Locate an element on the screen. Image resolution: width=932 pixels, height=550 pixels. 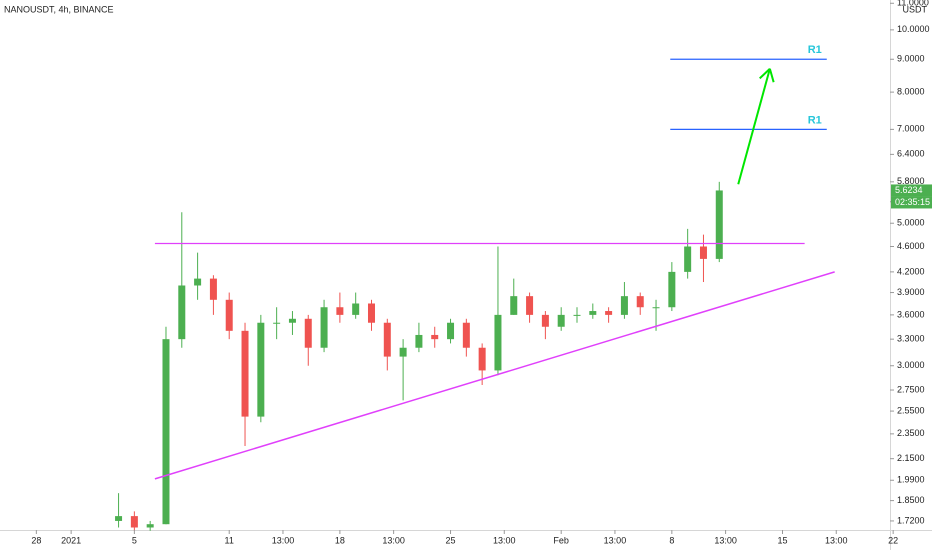
y-tick-label: 2.3500 is located at coordinates (911, 433).